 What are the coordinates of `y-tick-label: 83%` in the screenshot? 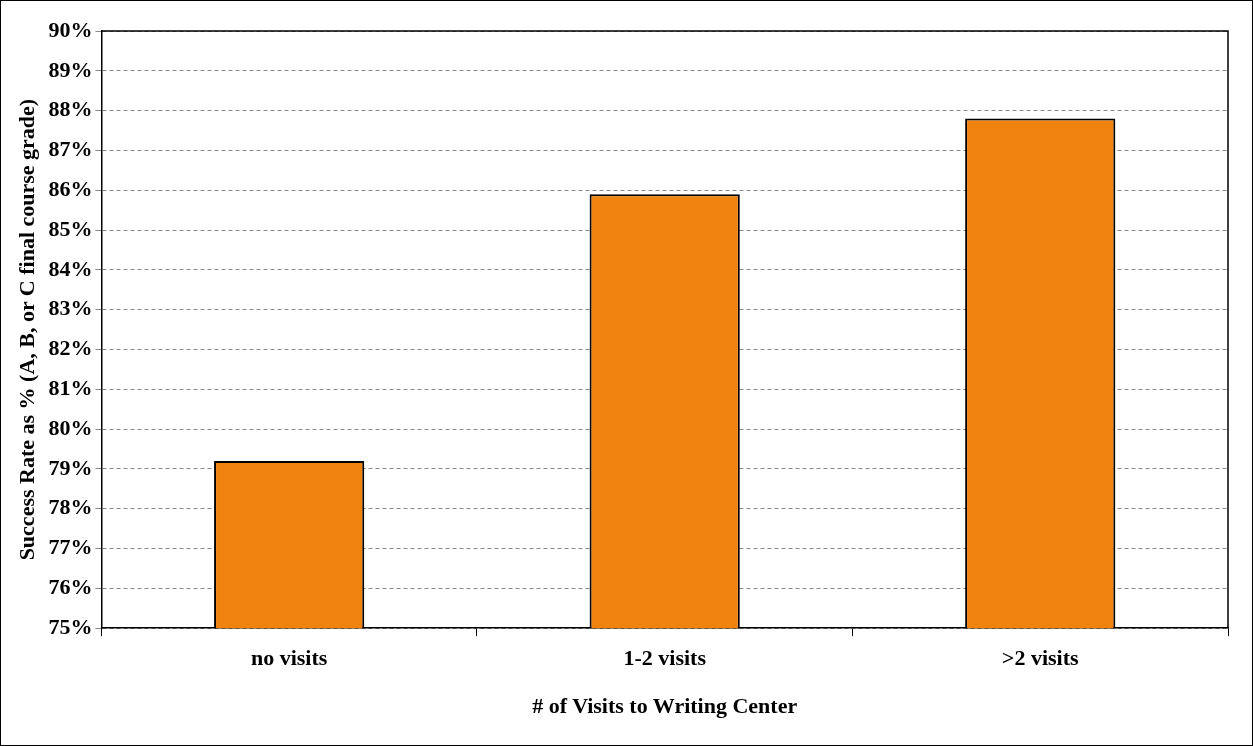 It's located at (70, 308).